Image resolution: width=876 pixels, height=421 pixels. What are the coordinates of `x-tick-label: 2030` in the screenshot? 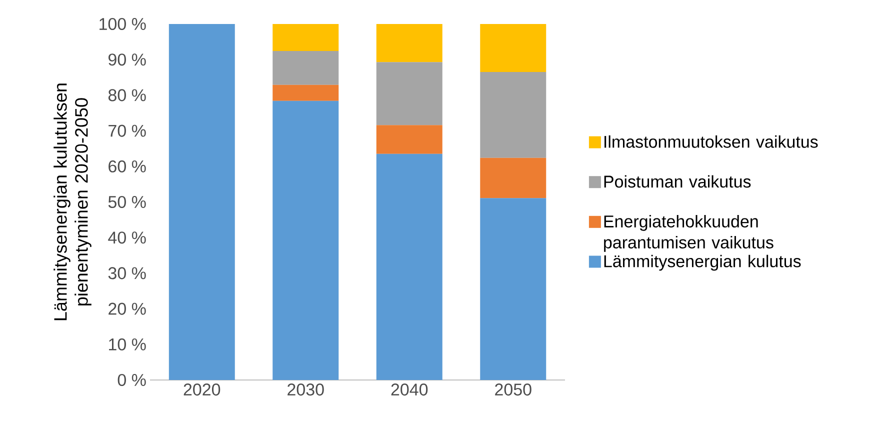 It's located at (306, 390).